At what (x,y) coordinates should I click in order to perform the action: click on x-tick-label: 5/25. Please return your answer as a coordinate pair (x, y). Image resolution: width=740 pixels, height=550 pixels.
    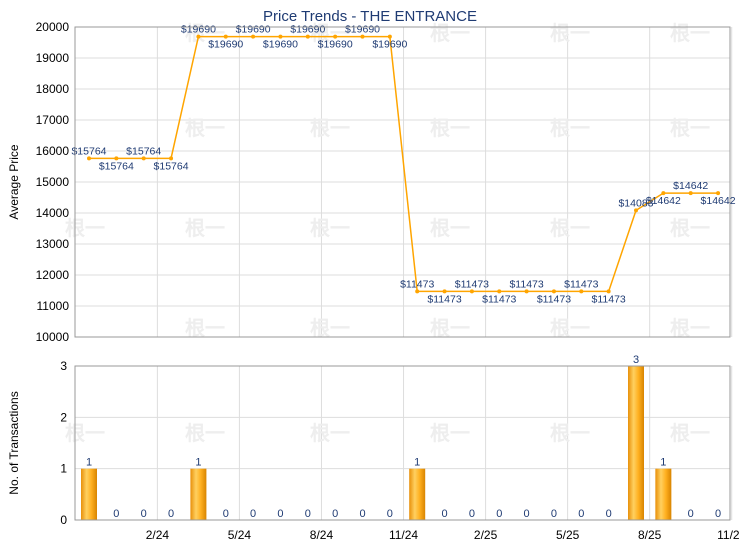
    Looking at the image, I should click on (568, 535).